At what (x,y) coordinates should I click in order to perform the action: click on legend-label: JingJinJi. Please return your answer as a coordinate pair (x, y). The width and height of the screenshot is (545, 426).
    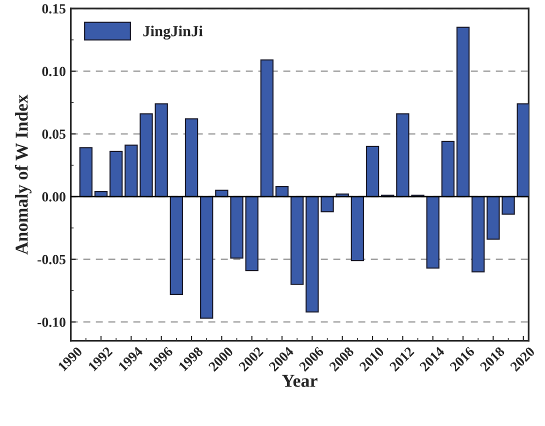
    Looking at the image, I should click on (173, 33).